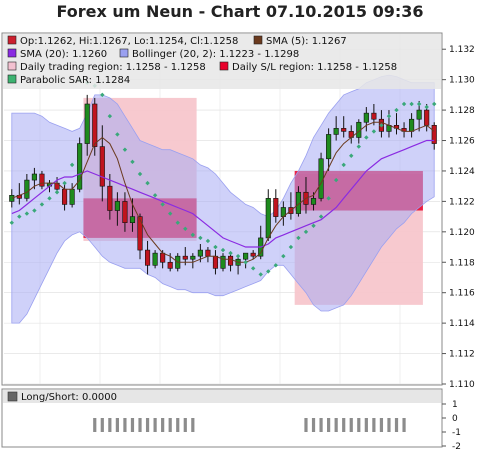 This screenshot has height=457, width=480. What do you see at coordinates (462, 172) in the screenshot?
I see `y-tick-label: 1.124` at bounding box center [462, 172].